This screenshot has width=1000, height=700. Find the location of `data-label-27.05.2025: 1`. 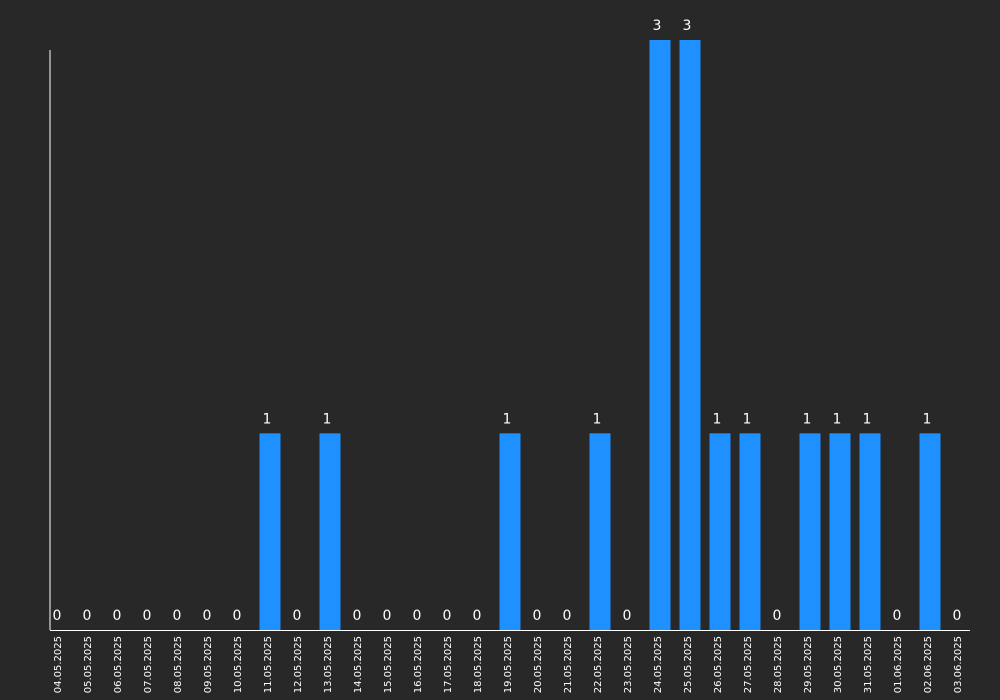

data-label-27.05.2025: 1 is located at coordinates (747, 419).